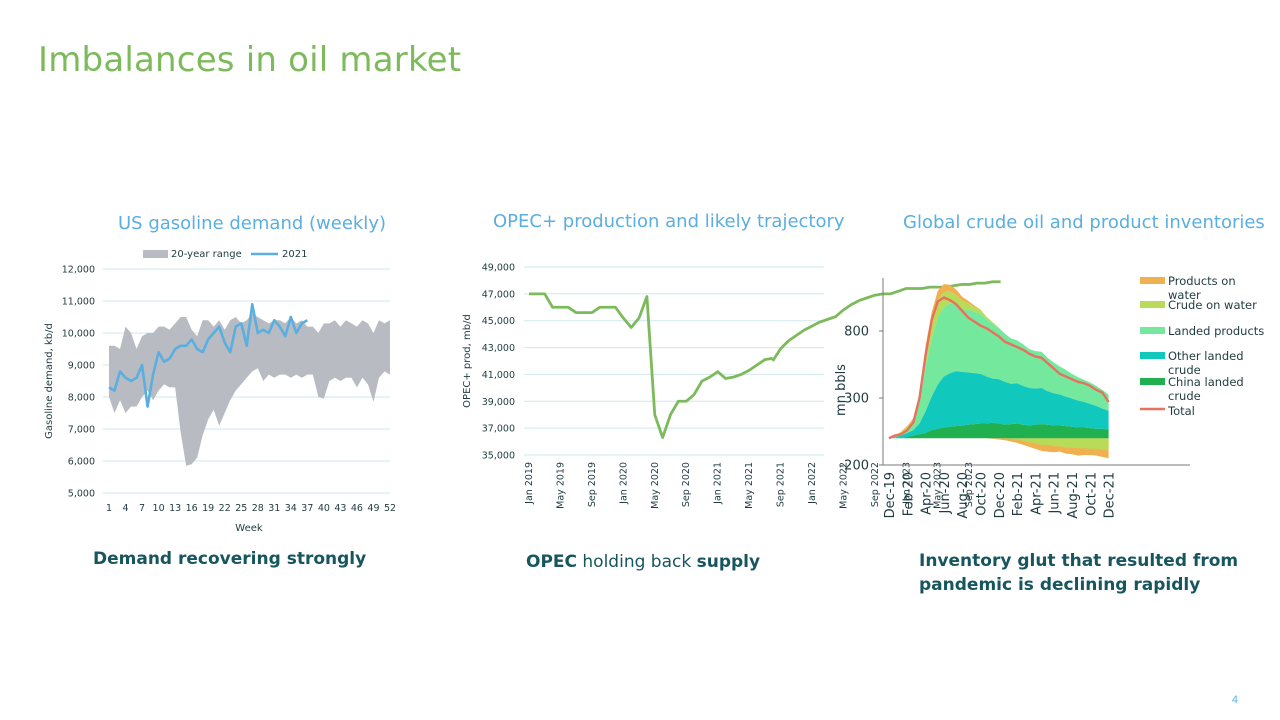 The height and width of the screenshot is (720, 1280). What do you see at coordinates (498, 429) in the screenshot?
I see `opec-y-tick-label: 37,000` at bounding box center [498, 429].